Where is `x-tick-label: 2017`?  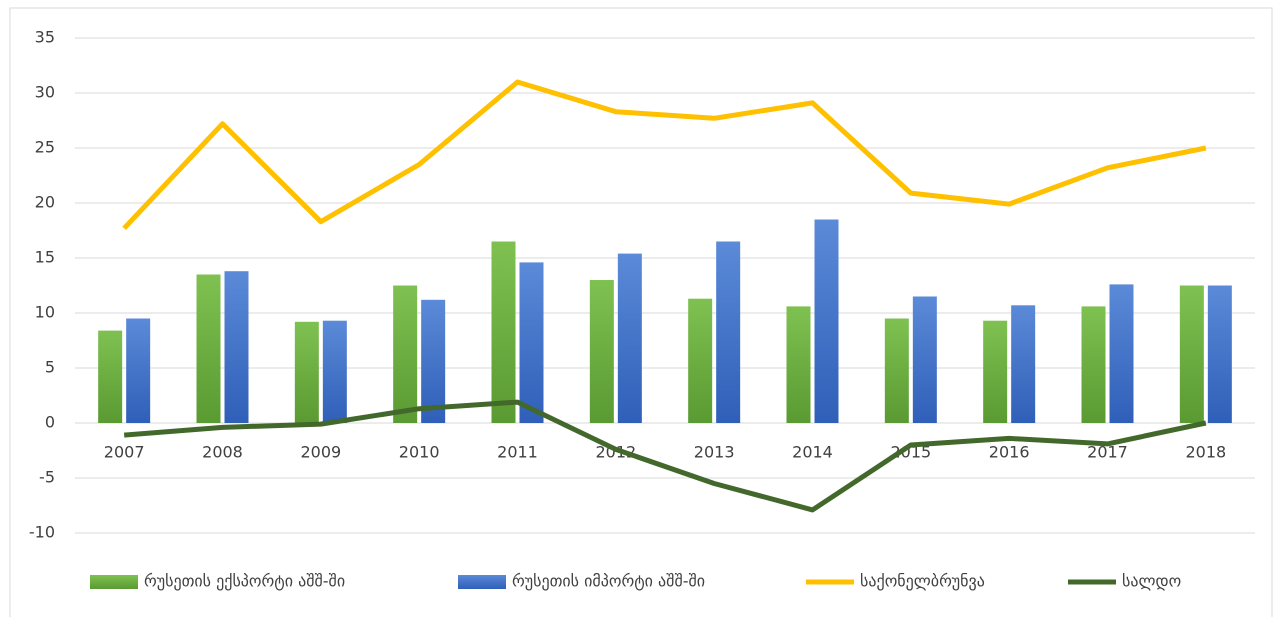
x-tick-label: 2017 is located at coordinates (1107, 452).